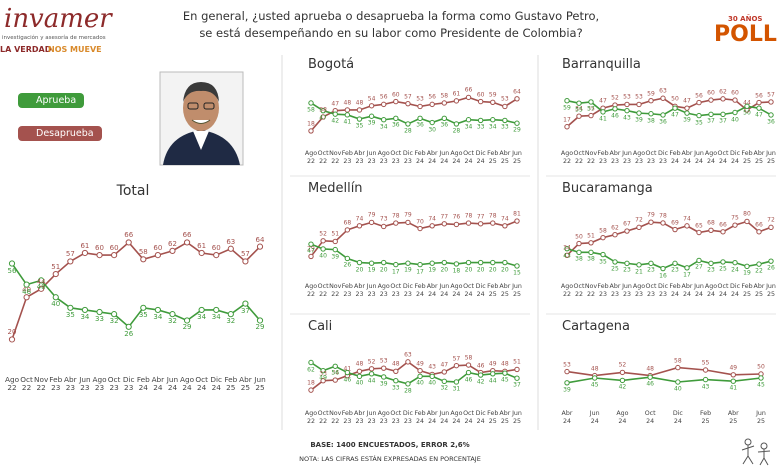 This screenshot has height=470, width=780. Describe the element at coordinates (371, 270) in the screenshot. I see `data-label: 19` at that location.